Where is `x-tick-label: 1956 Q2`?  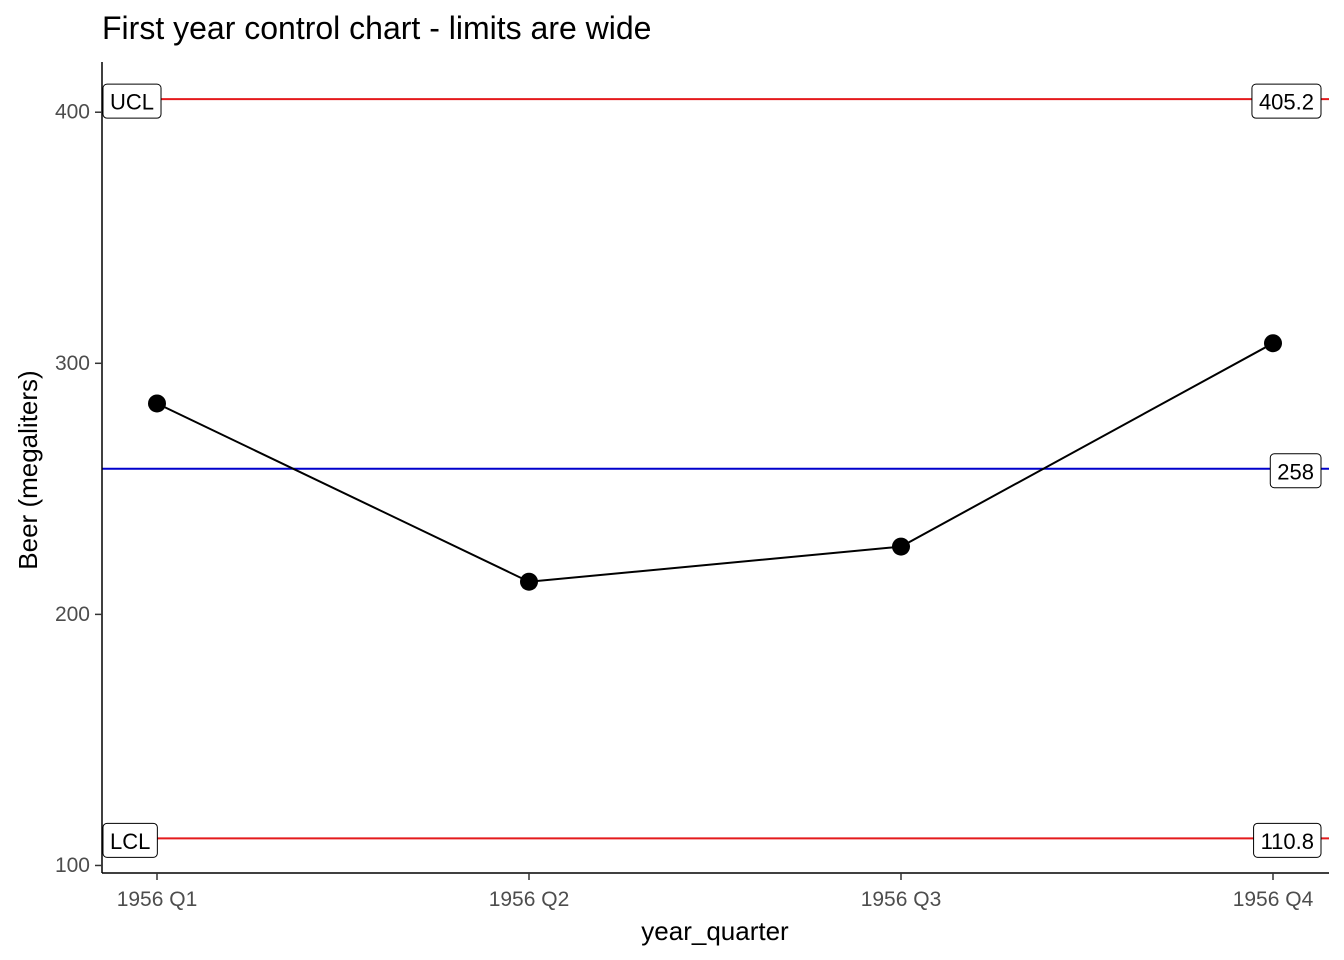 x-tick-label: 1956 Q2 is located at coordinates (529, 899).